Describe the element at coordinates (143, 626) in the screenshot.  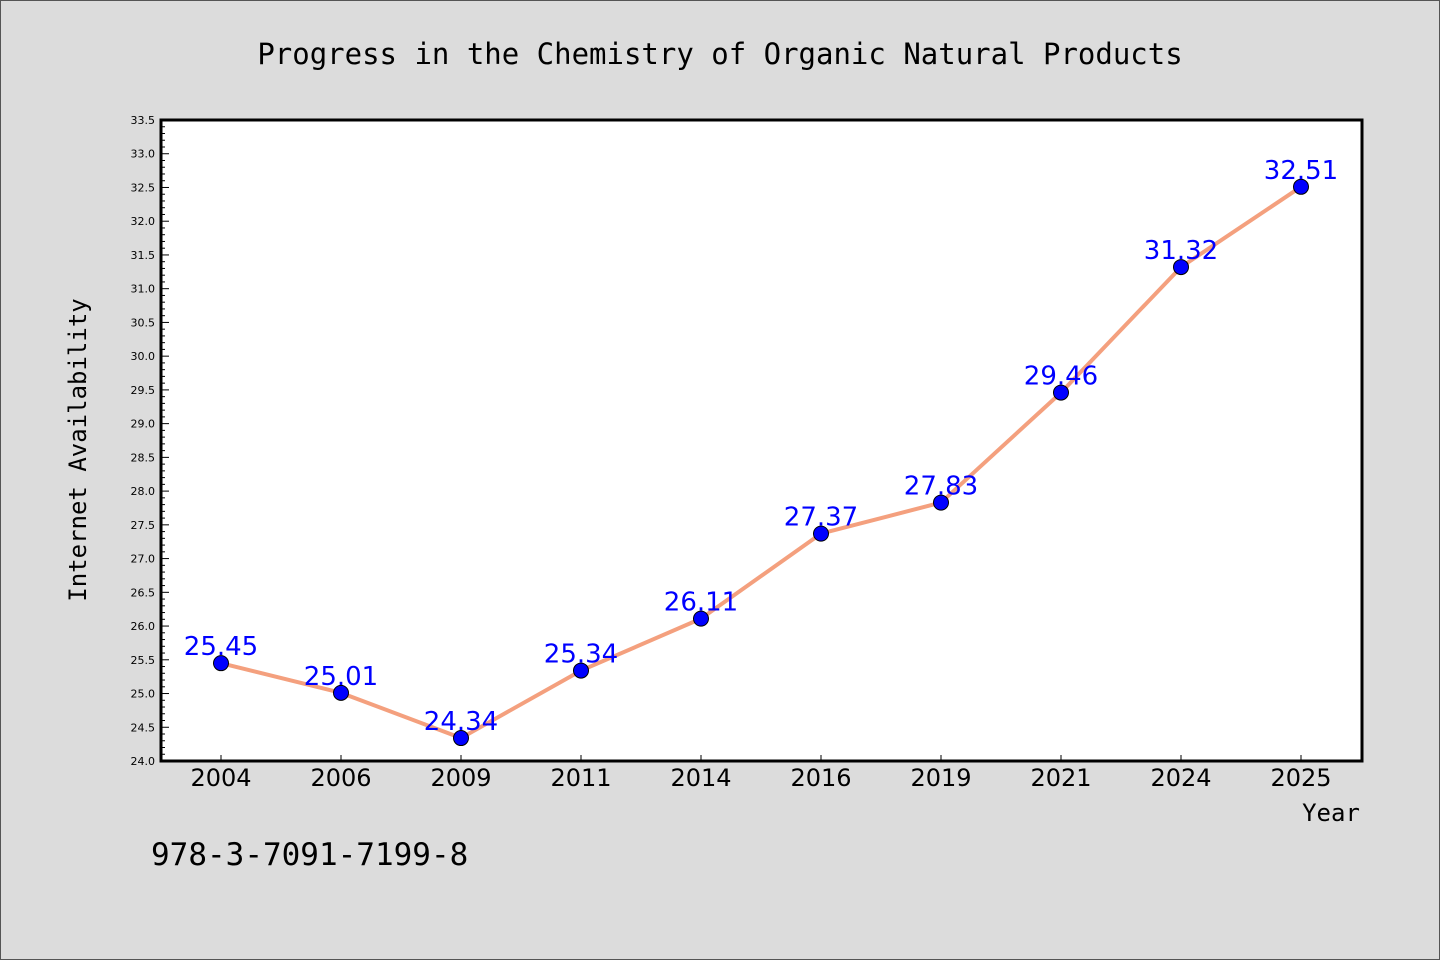
I see `y-tick-label: 26.0` at that location.